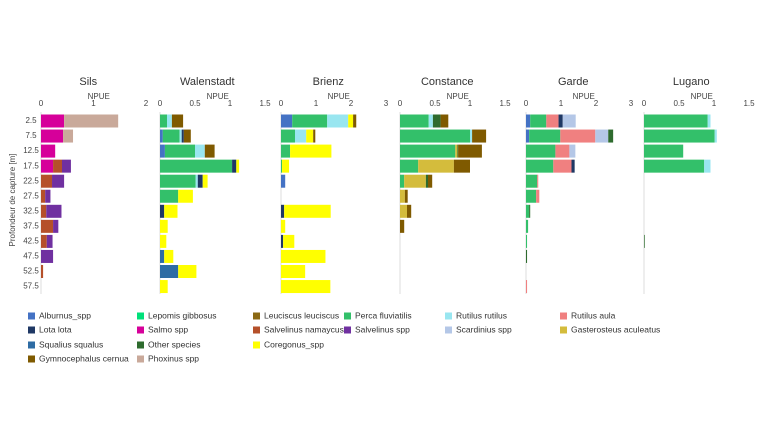 This screenshot has height=440, width=760. Describe the element at coordinates (31, 241) in the screenshot. I see `y-tick-label: 42.5` at that location.